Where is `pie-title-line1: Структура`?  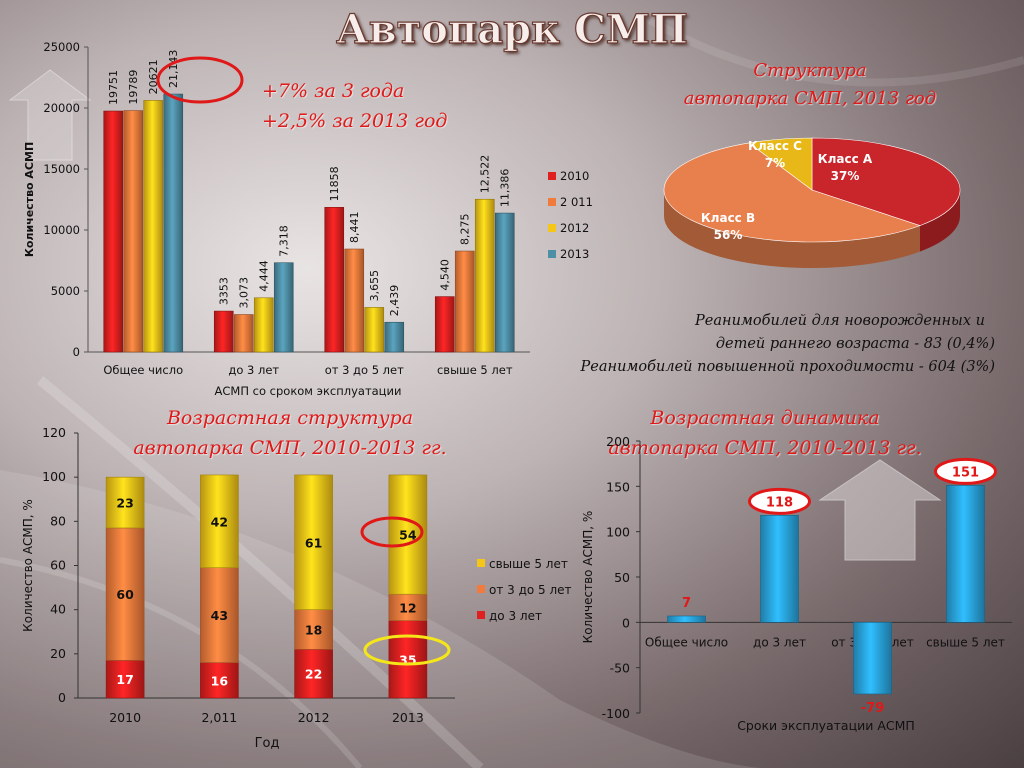
pie-title-line1: Структура is located at coordinates (810, 70).